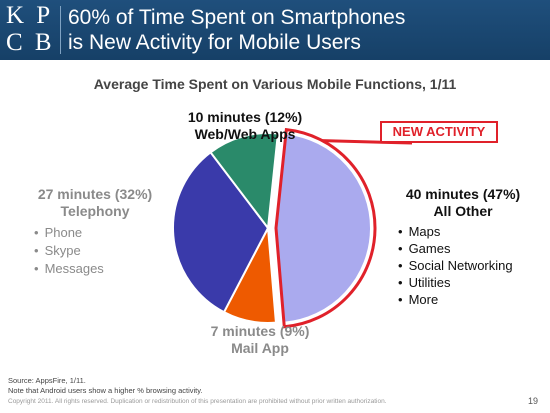  What do you see at coordinates (260, 331) in the screenshot?
I see `mail-label-value: 7 minutes (9%)` at bounding box center [260, 331].